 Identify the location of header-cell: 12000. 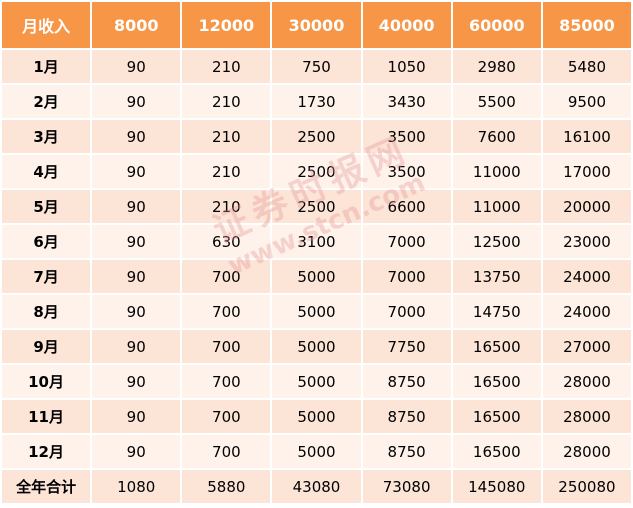
(226, 25).